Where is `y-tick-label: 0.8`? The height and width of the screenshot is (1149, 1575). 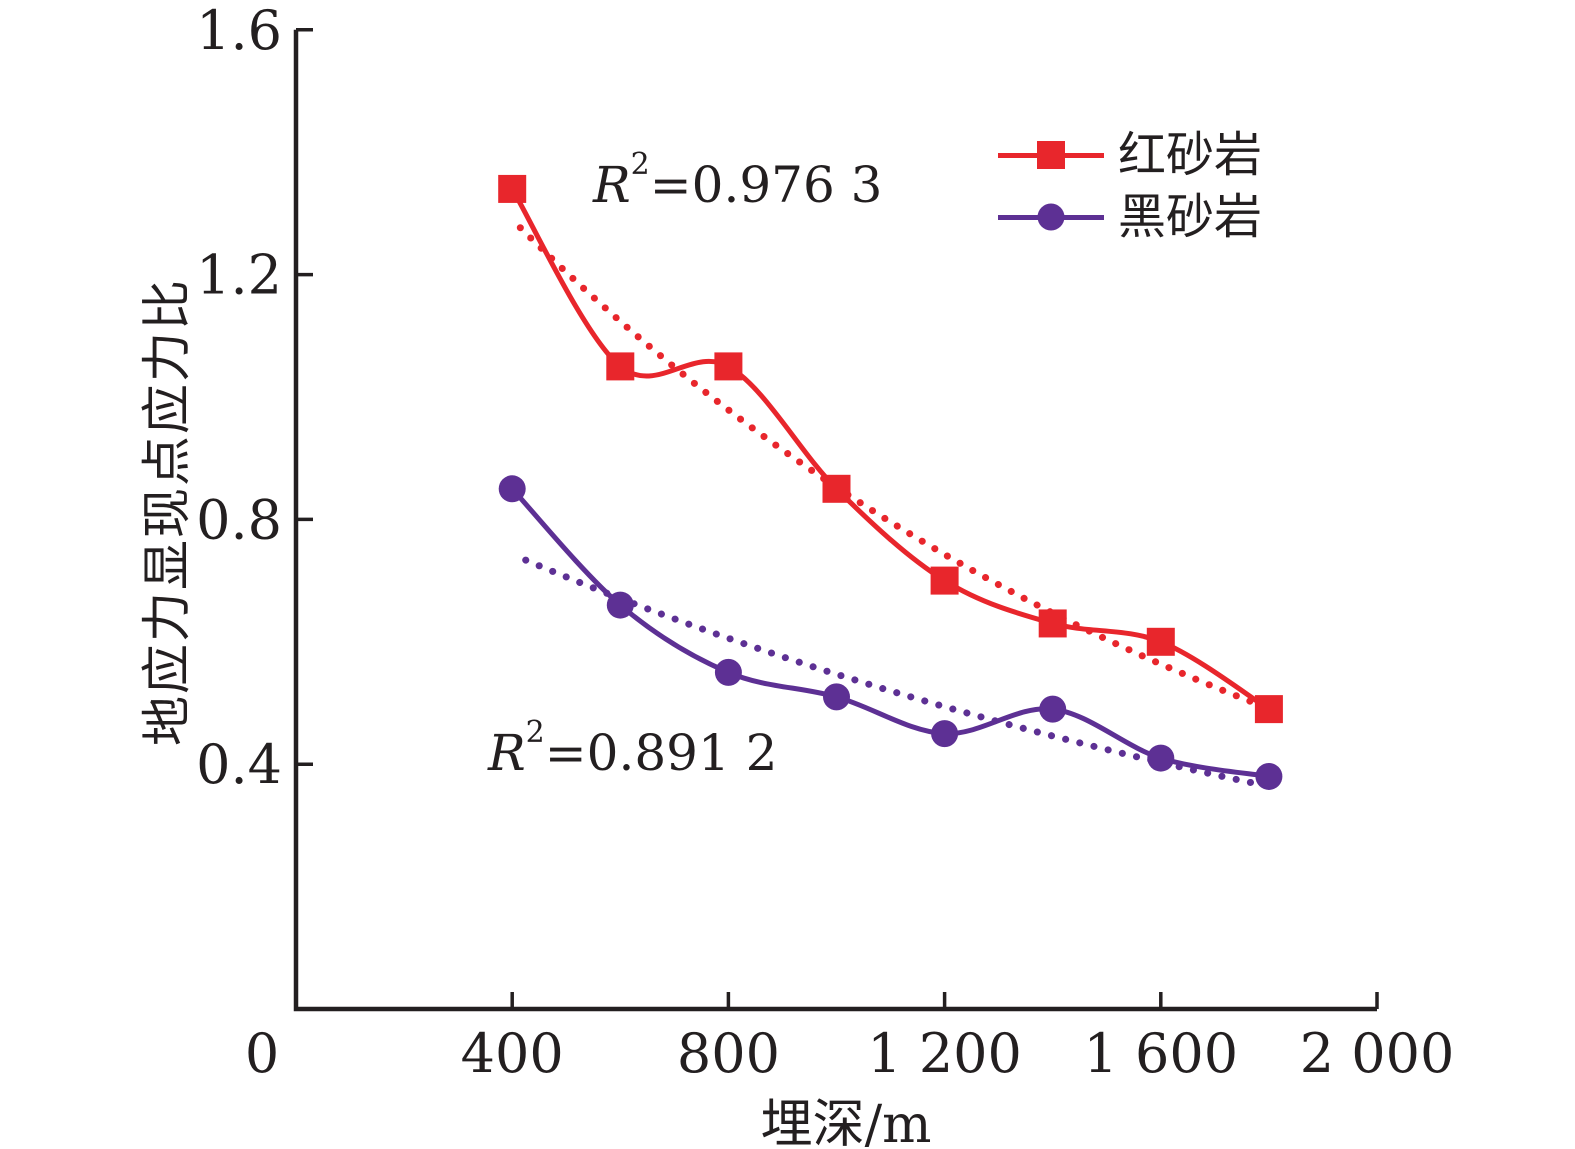
y-tick-label: 0.8 is located at coordinates (239, 519).